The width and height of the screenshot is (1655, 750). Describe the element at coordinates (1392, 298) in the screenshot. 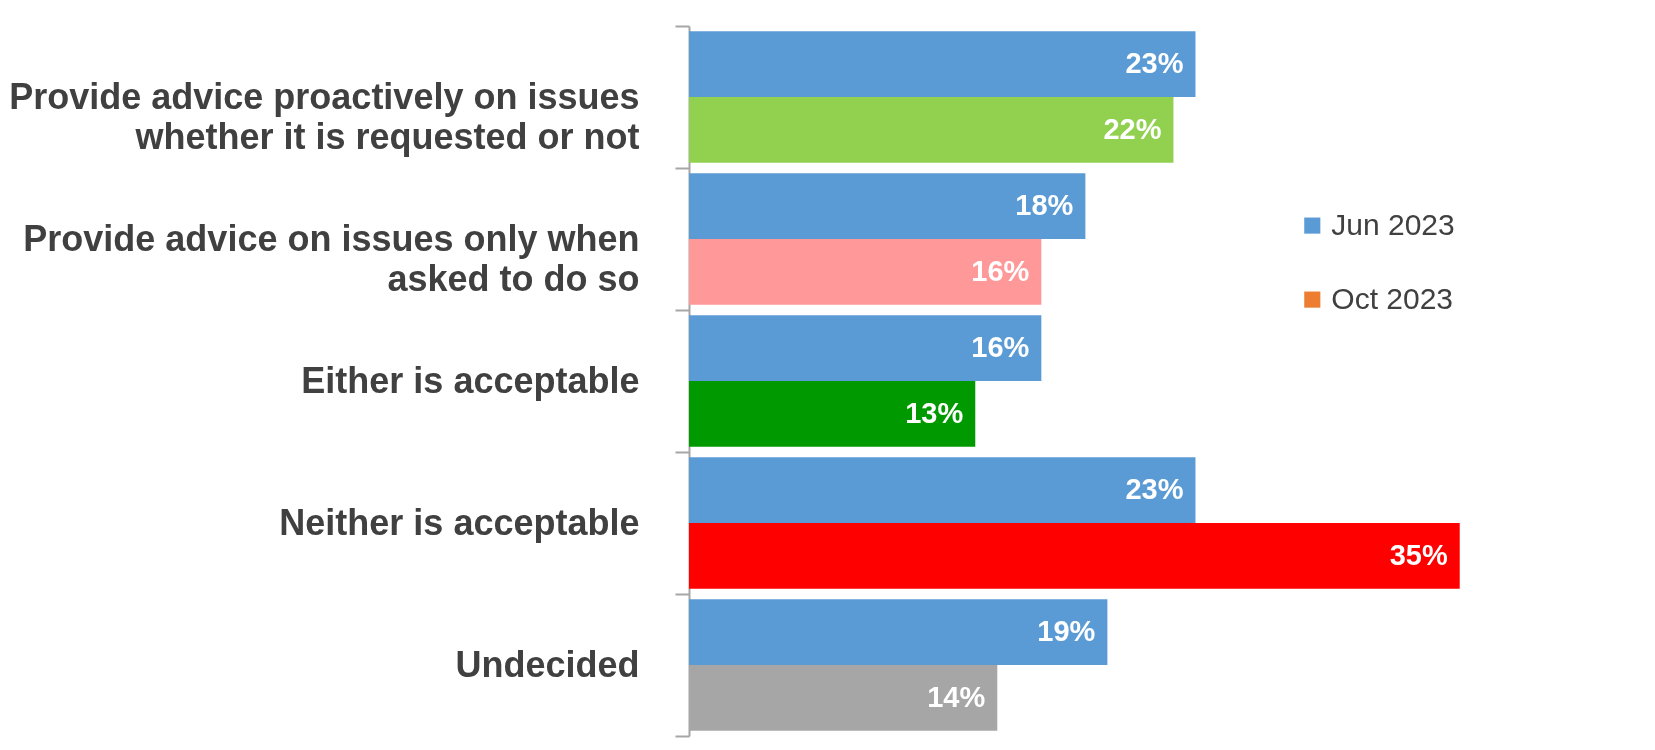

I see `text: Oct 2023` at that location.